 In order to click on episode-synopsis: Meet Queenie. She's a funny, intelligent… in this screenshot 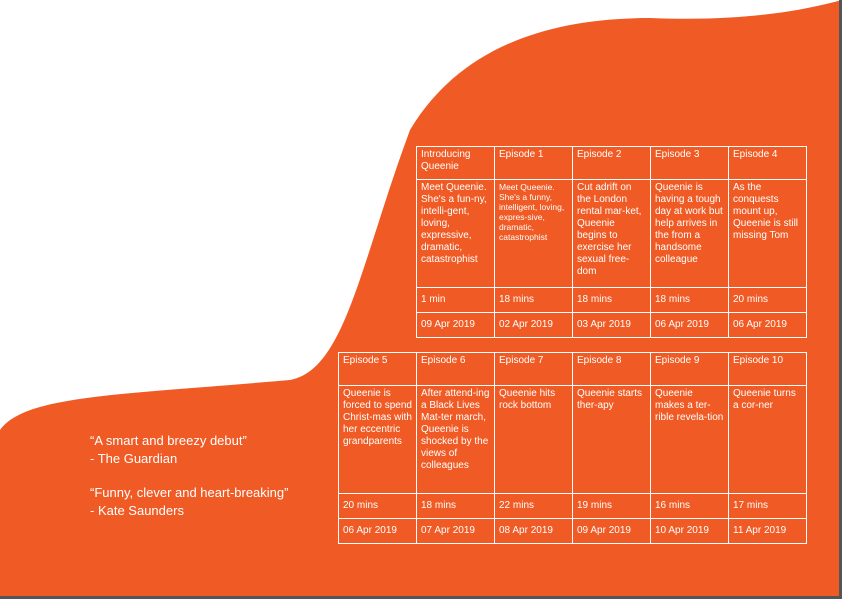, I will do `click(533, 233)`.